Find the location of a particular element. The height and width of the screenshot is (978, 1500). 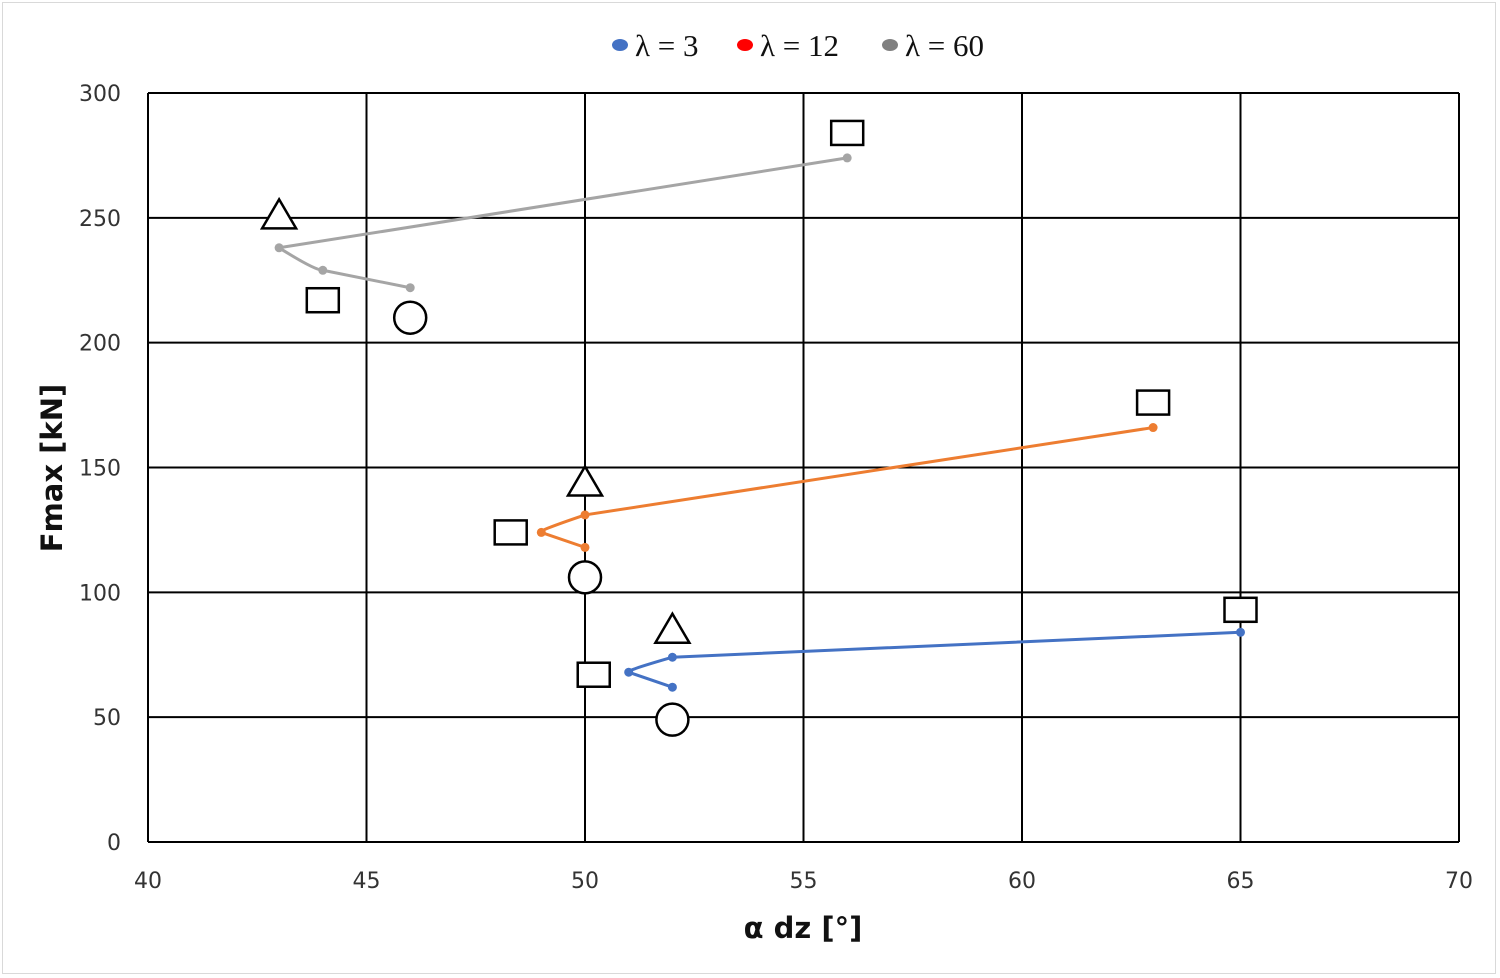

x-tick-label: 70 is located at coordinates (1459, 881).